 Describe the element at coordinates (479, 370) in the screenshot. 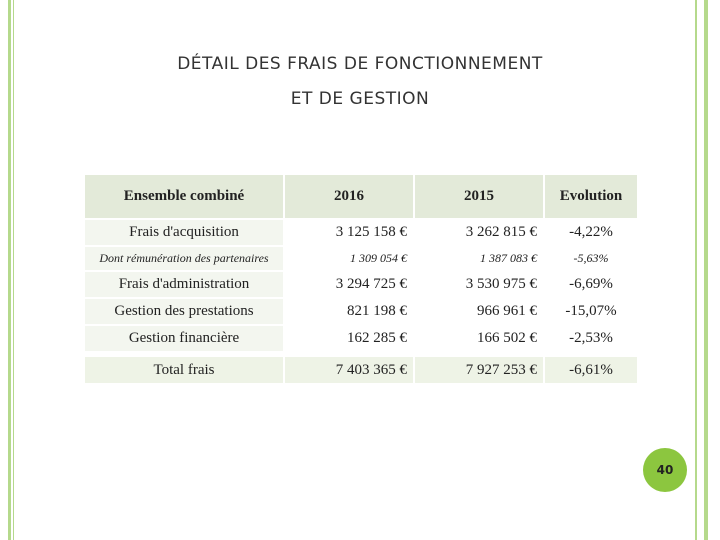

I see `table-cell: 7 927 253 €` at that location.